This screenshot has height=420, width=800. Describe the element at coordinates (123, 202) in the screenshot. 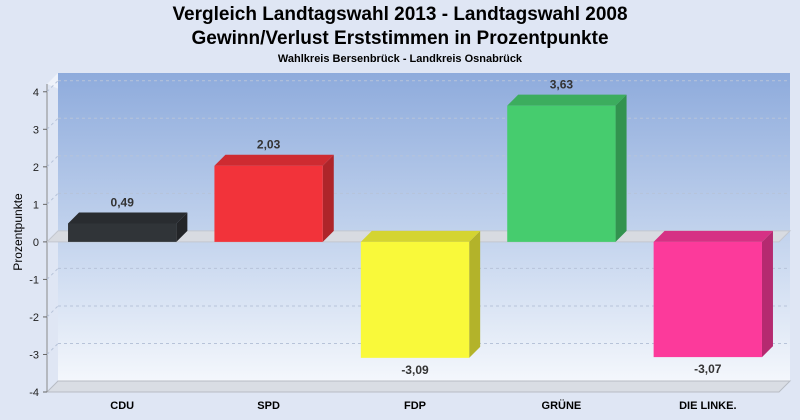

I see `data-label: 0,49` at that location.